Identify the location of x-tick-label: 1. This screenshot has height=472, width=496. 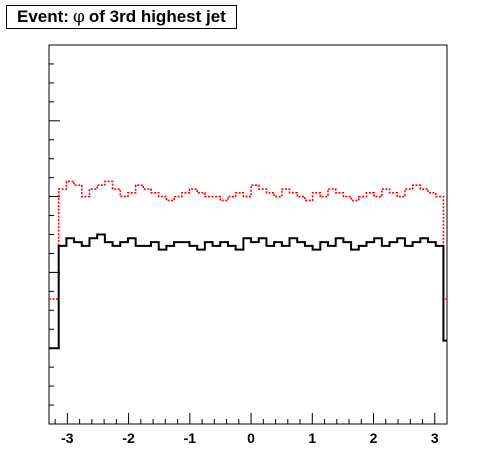
(312, 438).